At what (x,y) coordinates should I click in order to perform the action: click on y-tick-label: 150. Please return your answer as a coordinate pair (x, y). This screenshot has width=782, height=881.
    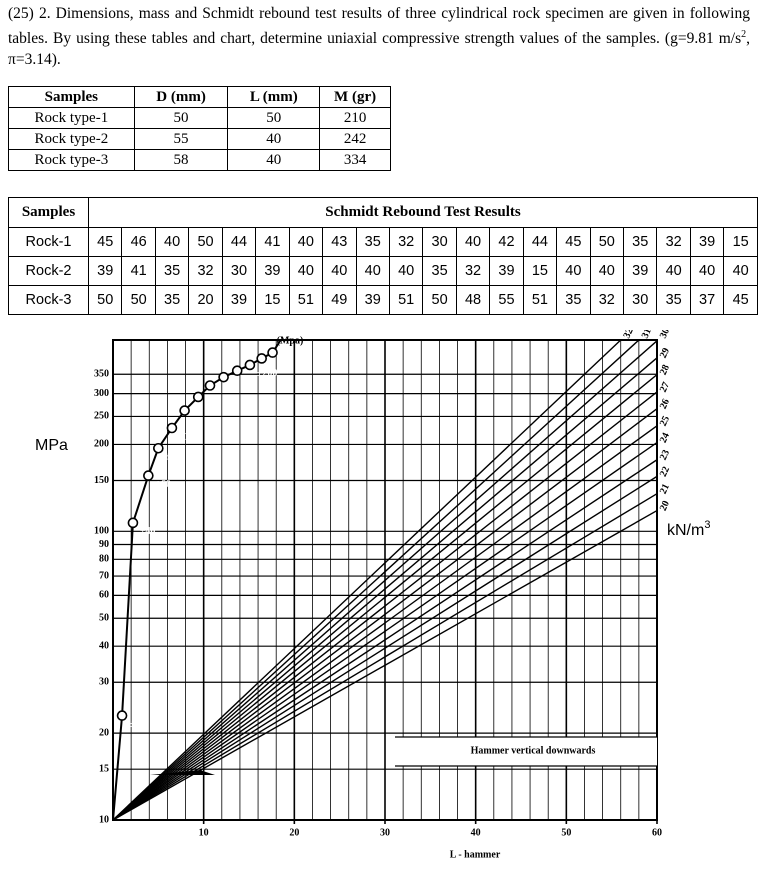
    Looking at the image, I should click on (101, 480).